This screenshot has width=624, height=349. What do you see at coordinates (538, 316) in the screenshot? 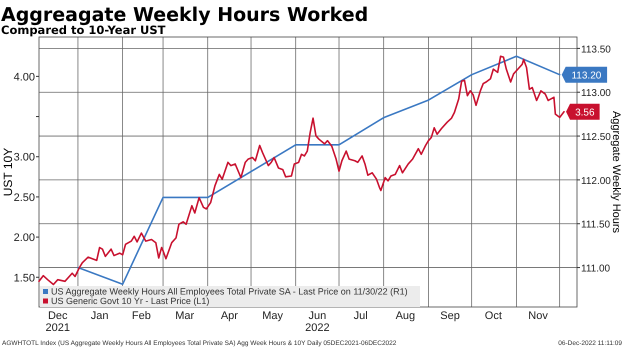
I see `x-tick-label: Nov` at bounding box center [538, 316].